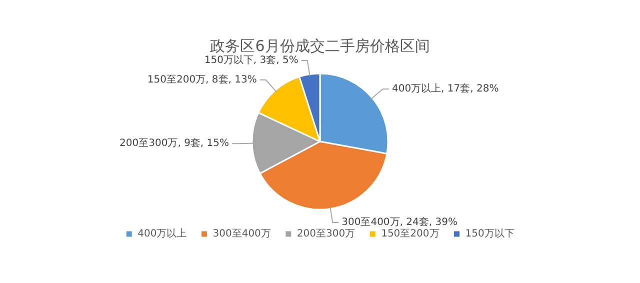 The image size is (640, 283). I want to click on data-label: 150至200万, 8套, 13%, so click(202, 80).